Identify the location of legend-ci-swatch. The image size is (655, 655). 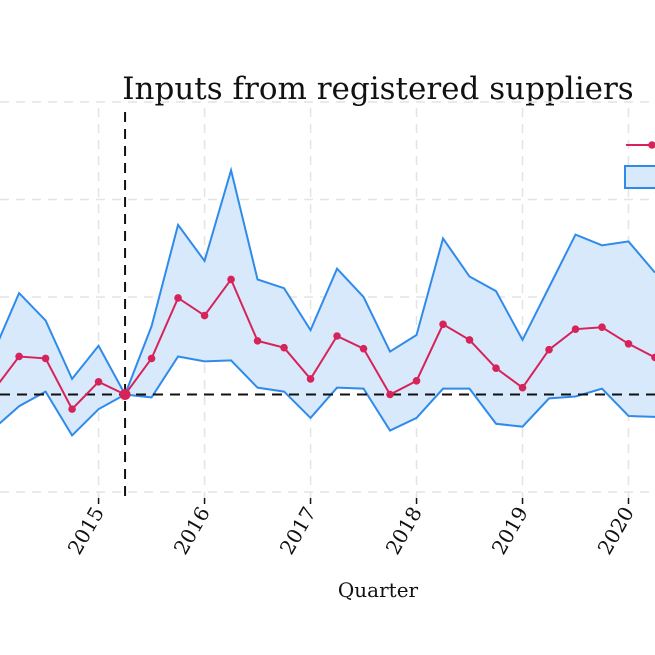
(639, 177).